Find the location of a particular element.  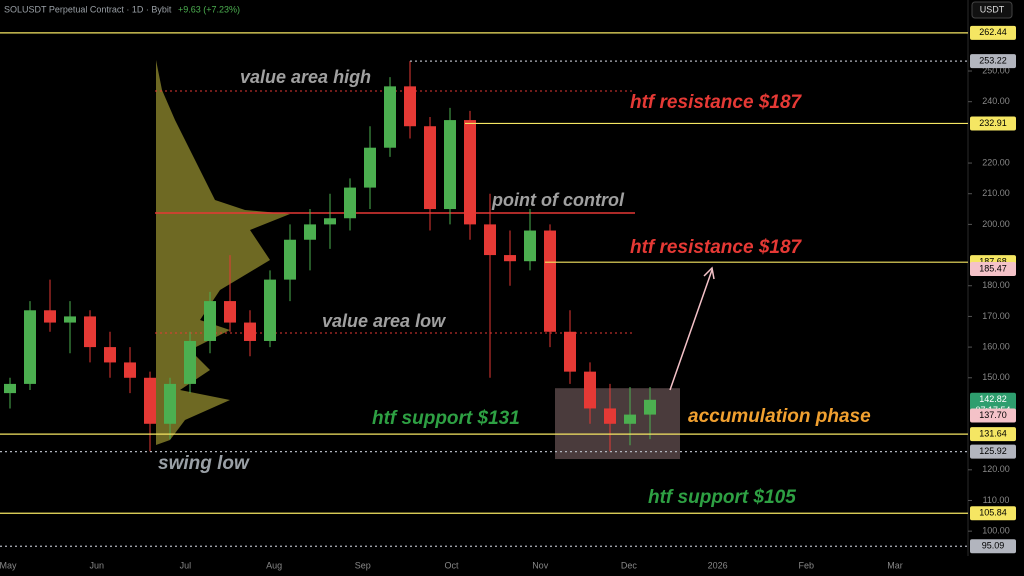

y-tick-label: 120.00 is located at coordinates (996, 469).